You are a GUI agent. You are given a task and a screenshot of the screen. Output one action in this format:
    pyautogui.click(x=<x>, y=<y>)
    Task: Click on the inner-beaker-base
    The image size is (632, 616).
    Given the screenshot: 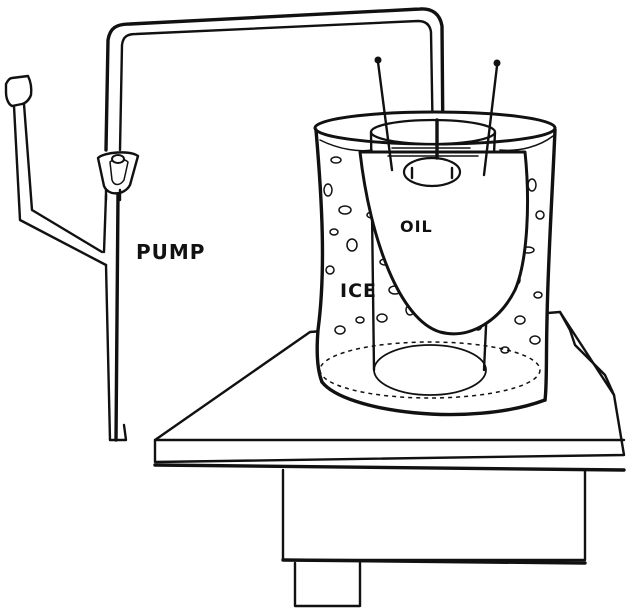 What is the action you would take?
    pyautogui.click(x=430, y=370)
    